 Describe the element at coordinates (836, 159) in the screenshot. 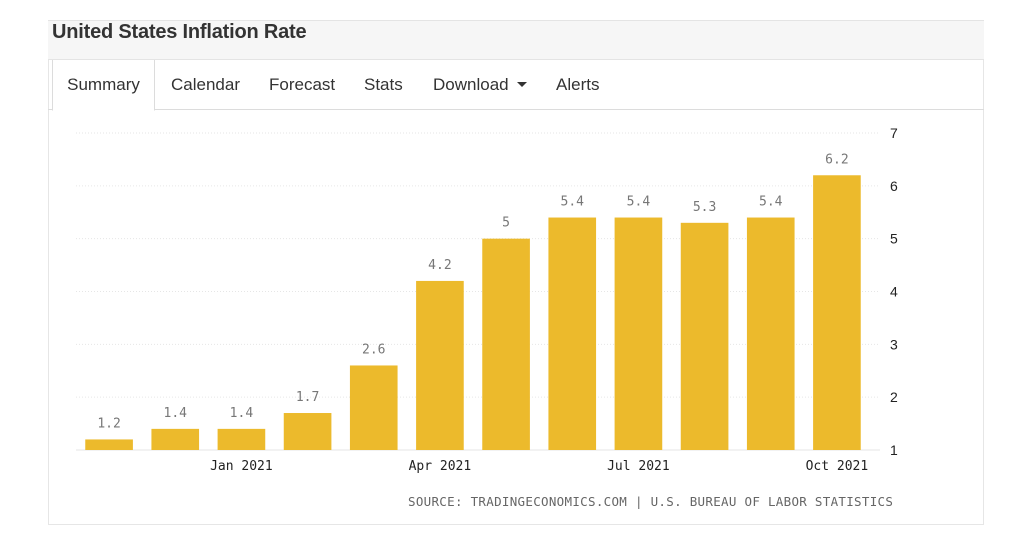

I see `bar-value-label: 6.2` at that location.